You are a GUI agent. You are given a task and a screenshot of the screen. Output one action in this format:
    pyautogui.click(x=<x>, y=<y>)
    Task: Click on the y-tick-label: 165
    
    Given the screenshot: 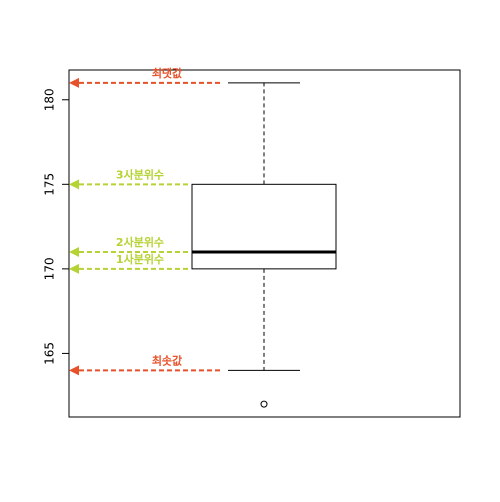 What is the action you would take?
    pyautogui.click(x=50, y=353)
    